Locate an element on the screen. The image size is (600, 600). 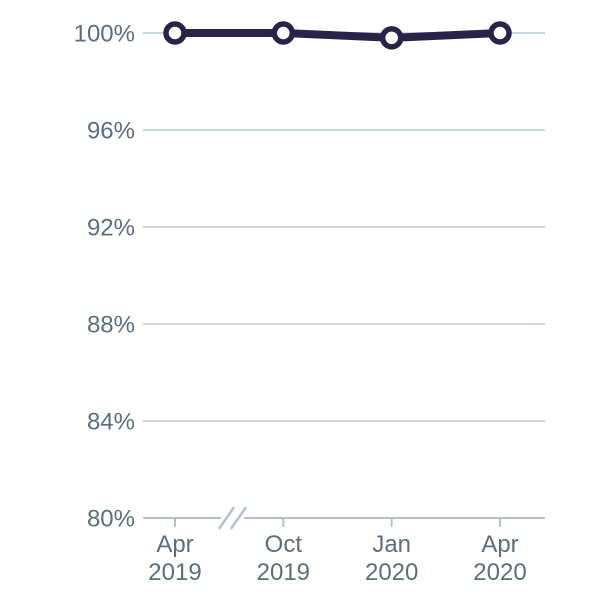
y-tick-label-84pct: 84% is located at coordinates (111, 422).